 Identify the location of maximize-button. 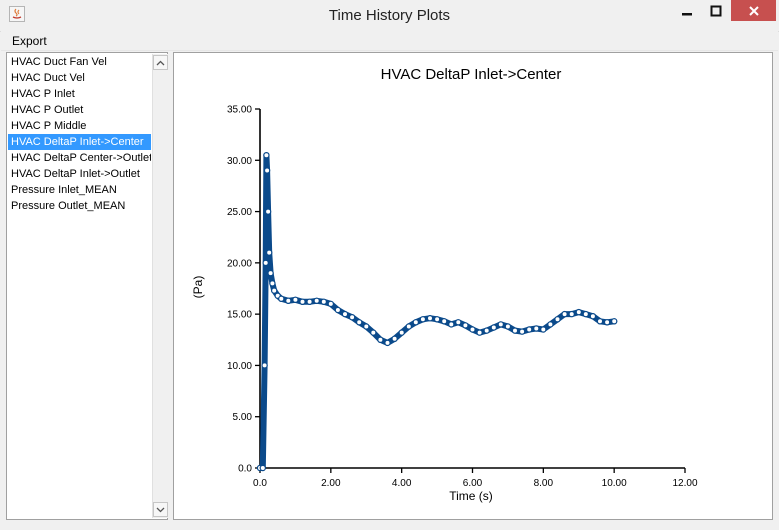
(716, 10).